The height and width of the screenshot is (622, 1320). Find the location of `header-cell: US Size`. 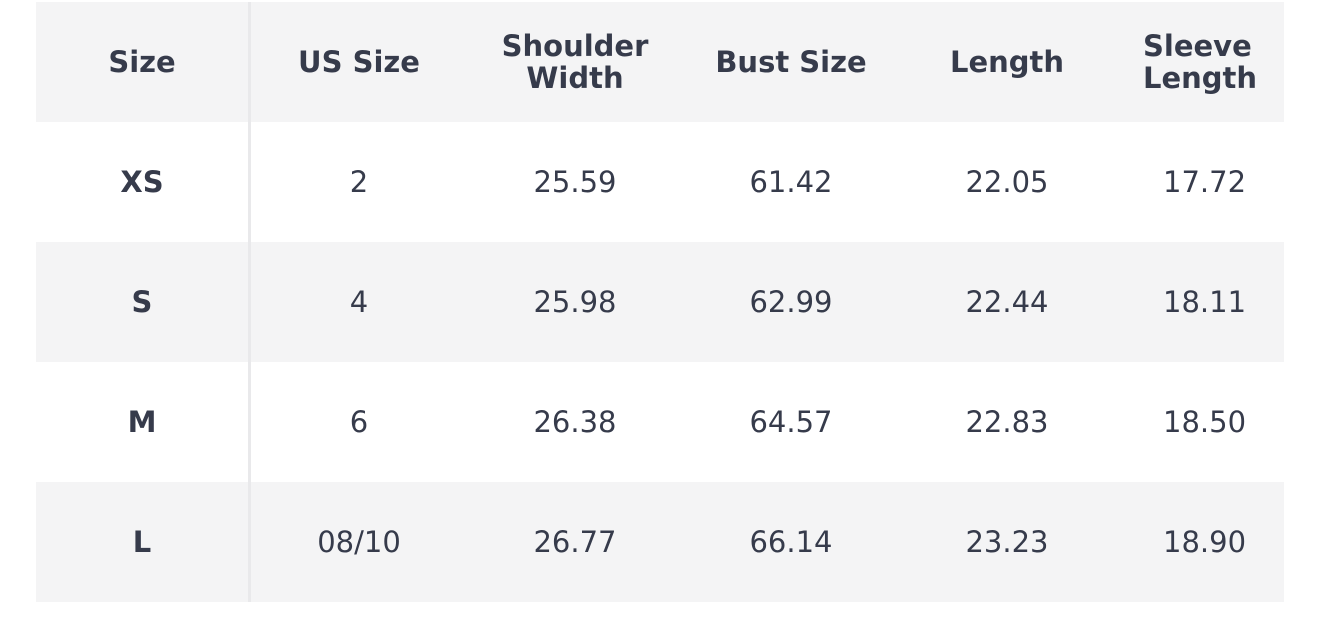

header-cell: US Size is located at coordinates (359, 61).